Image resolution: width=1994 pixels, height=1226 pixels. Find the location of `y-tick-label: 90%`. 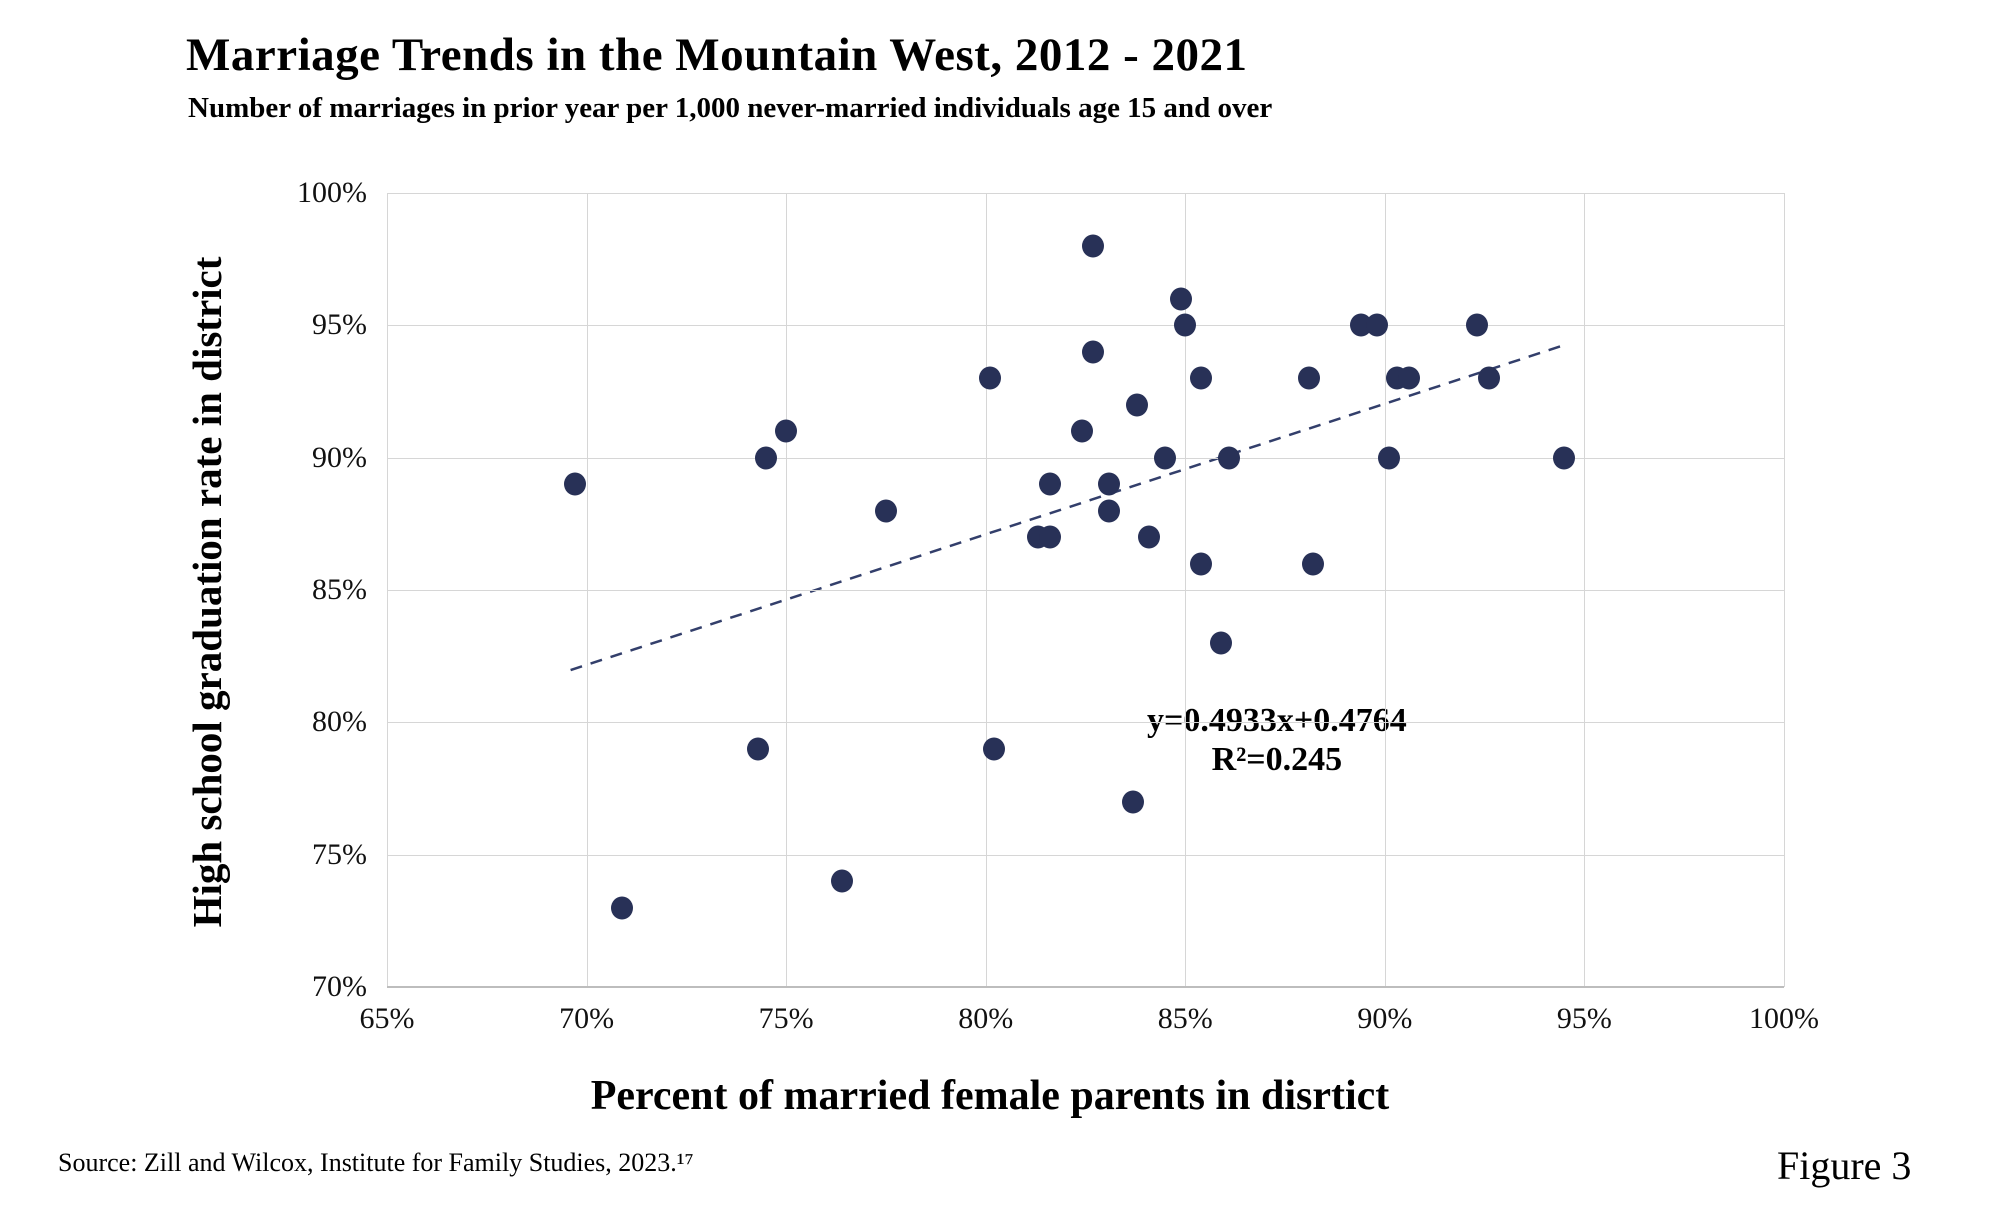

y-tick-label: 90% is located at coordinates (339, 457).